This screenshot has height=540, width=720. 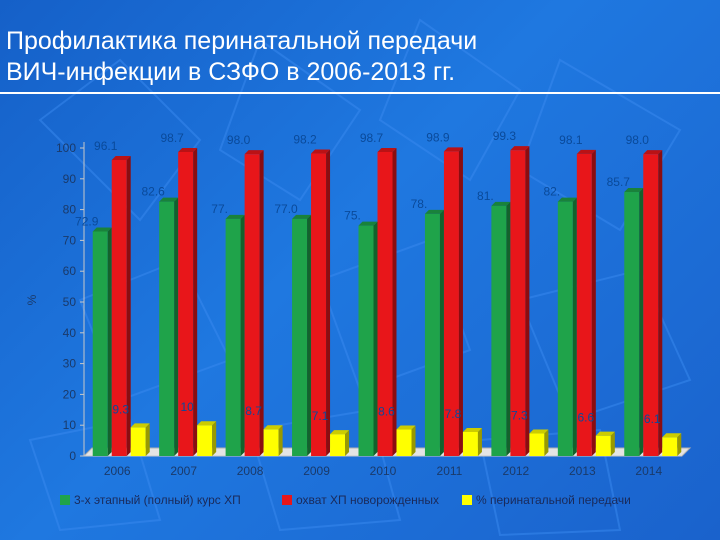 What do you see at coordinates (453, 414) in the screenshot?
I see `data-label: 7.8` at bounding box center [453, 414].